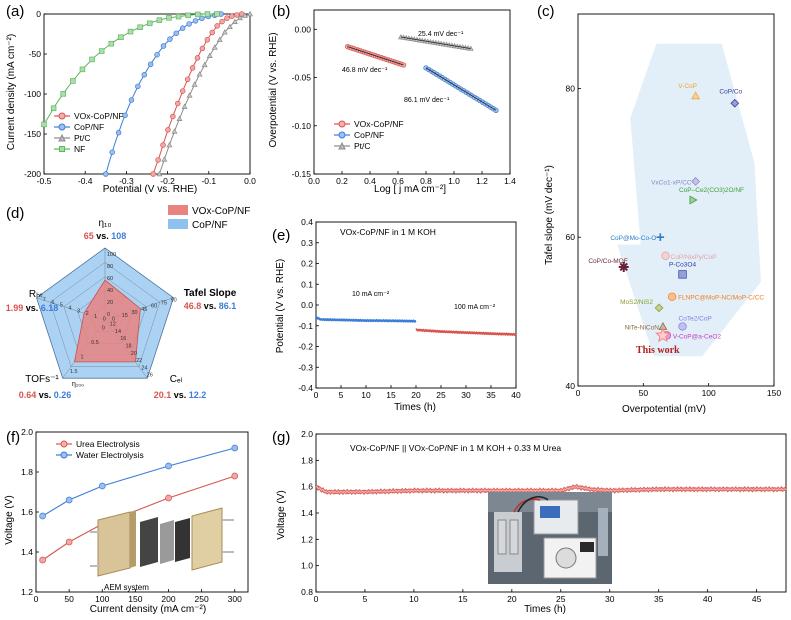 The width and height of the screenshot is (791, 620). What do you see at coordinates (441, 34) in the screenshot?
I see `panel-b-annotation-ptc: 25.4 mV dec⁻¹` at bounding box center [441, 34].